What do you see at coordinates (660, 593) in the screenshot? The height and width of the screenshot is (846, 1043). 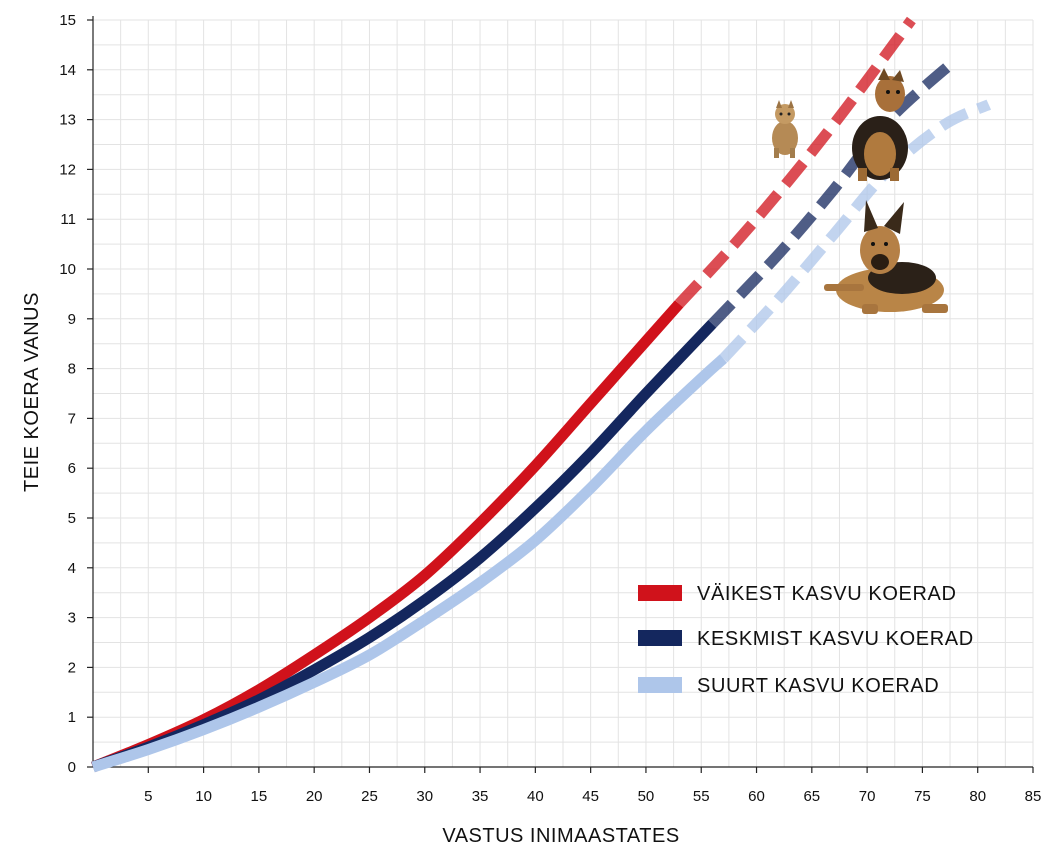 I see `legend-swatch-small` at bounding box center [660, 593].